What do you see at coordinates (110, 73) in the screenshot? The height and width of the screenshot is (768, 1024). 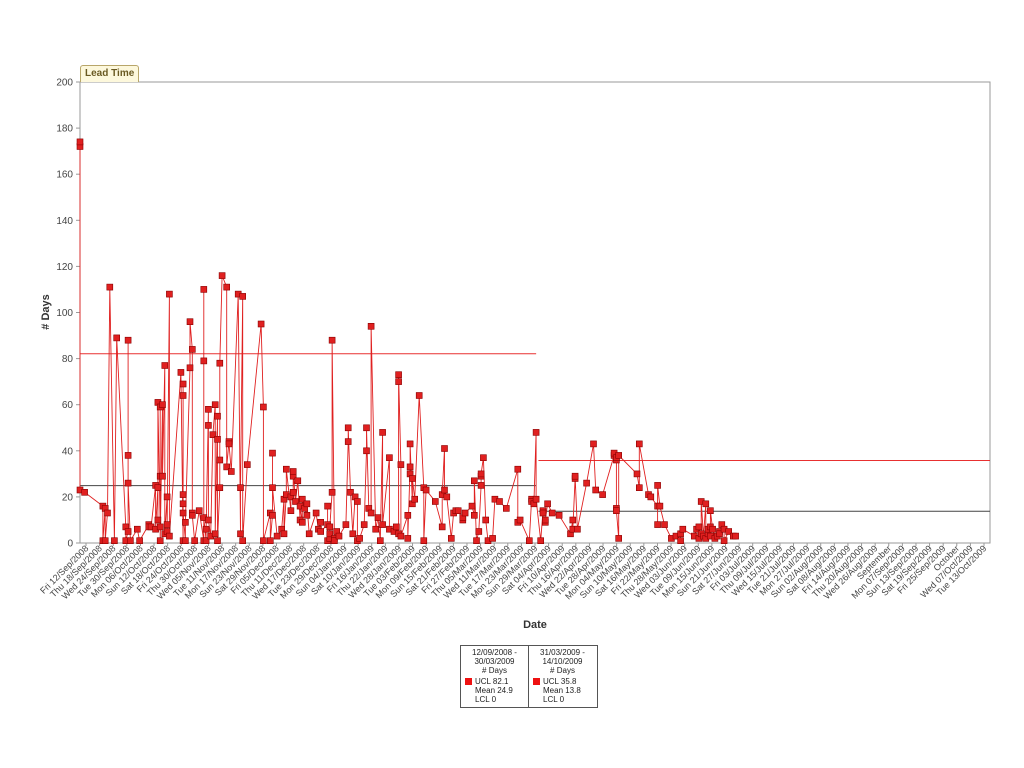 I see `chart-title-tab: Lead Time` at bounding box center [110, 73].